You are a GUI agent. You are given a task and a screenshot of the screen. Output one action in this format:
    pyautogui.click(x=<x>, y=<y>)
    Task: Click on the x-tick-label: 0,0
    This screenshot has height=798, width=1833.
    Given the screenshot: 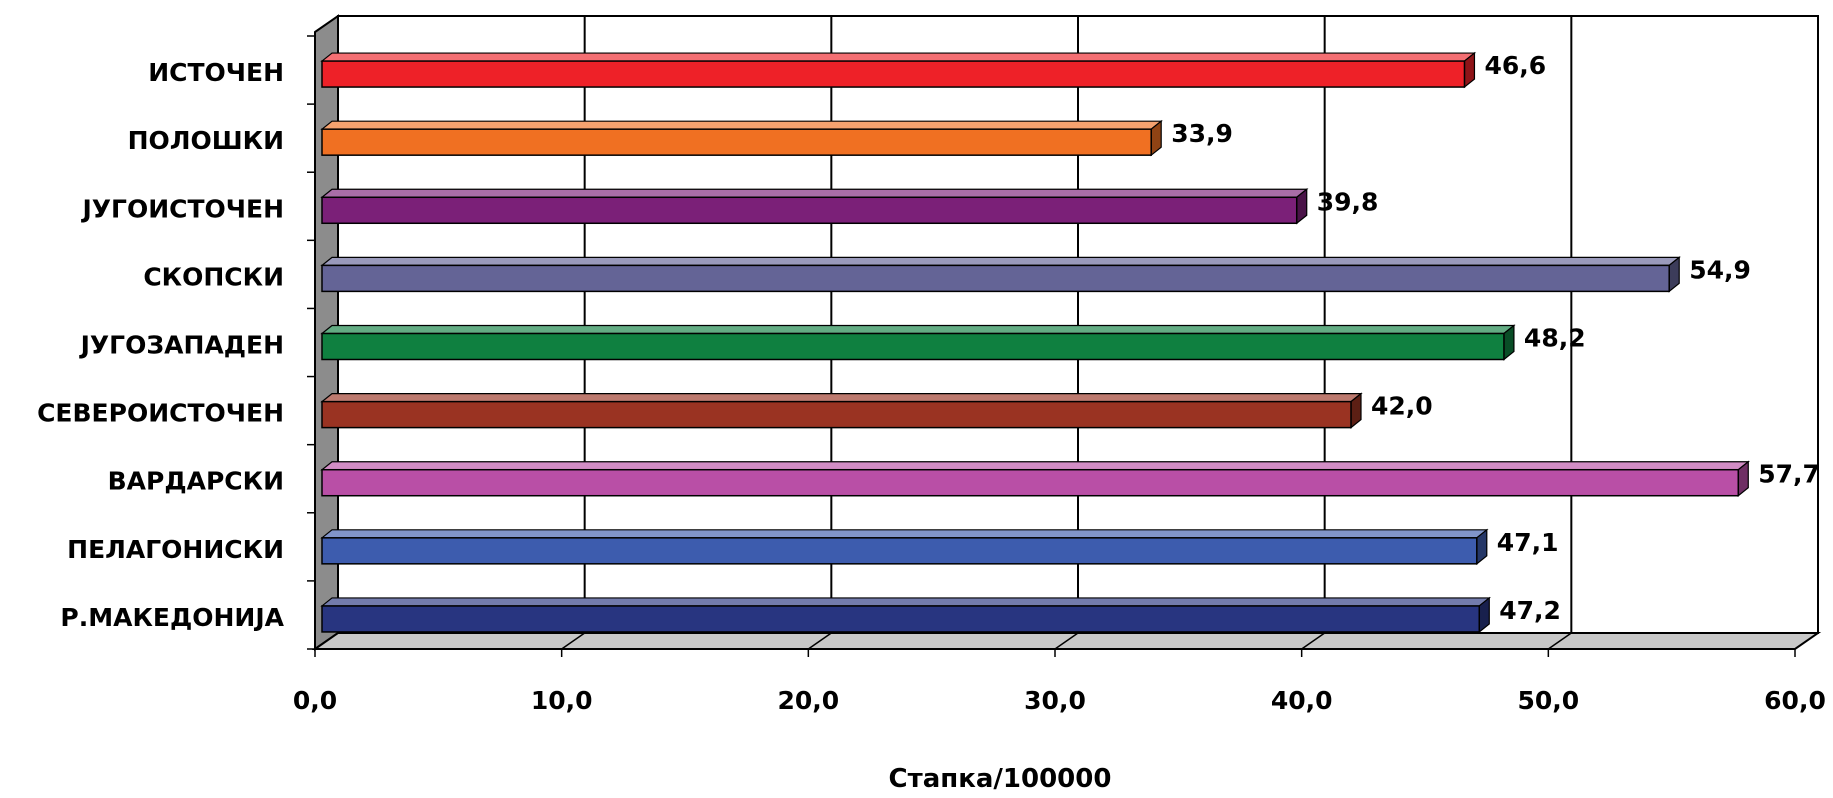 What is the action you would take?
    pyautogui.click(x=315, y=700)
    